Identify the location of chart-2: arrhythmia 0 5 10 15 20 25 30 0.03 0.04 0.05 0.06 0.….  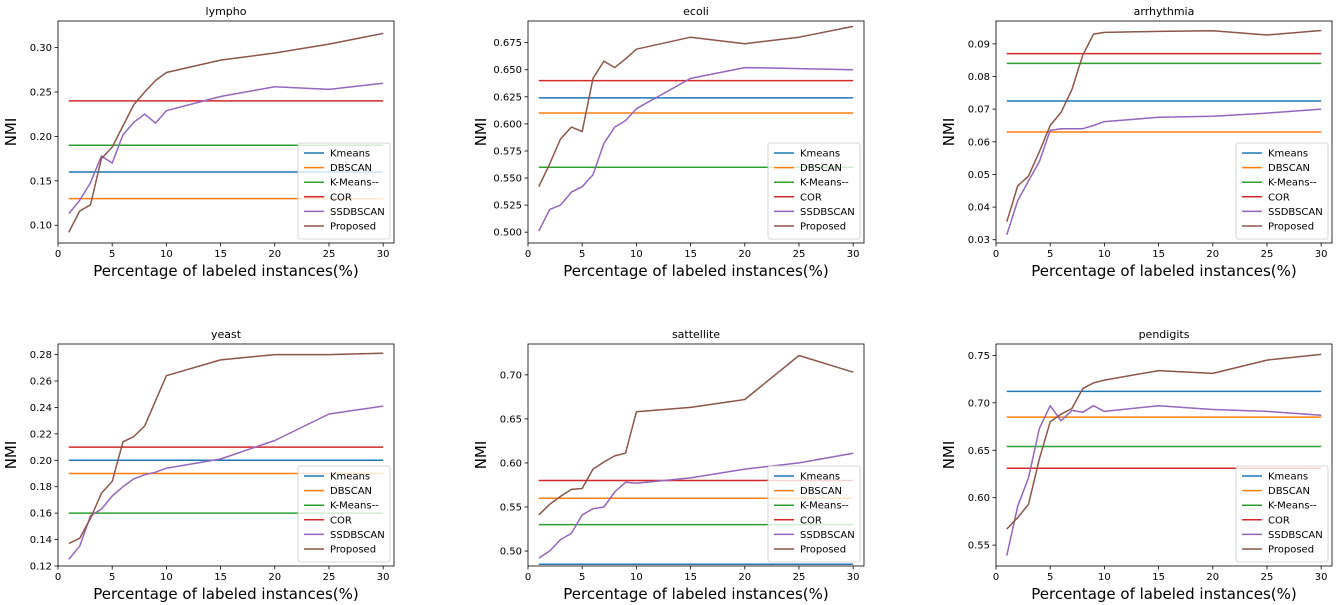
(1136, 142).